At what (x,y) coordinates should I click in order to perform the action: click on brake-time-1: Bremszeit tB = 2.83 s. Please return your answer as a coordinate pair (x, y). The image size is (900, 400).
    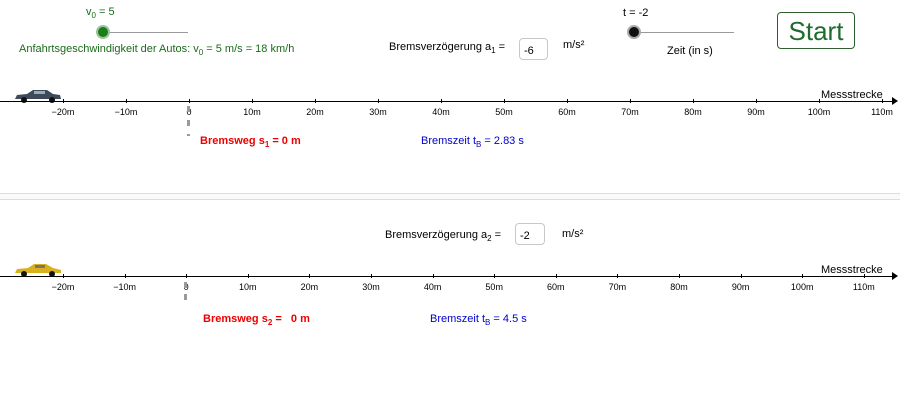
    Looking at the image, I should click on (472, 142).